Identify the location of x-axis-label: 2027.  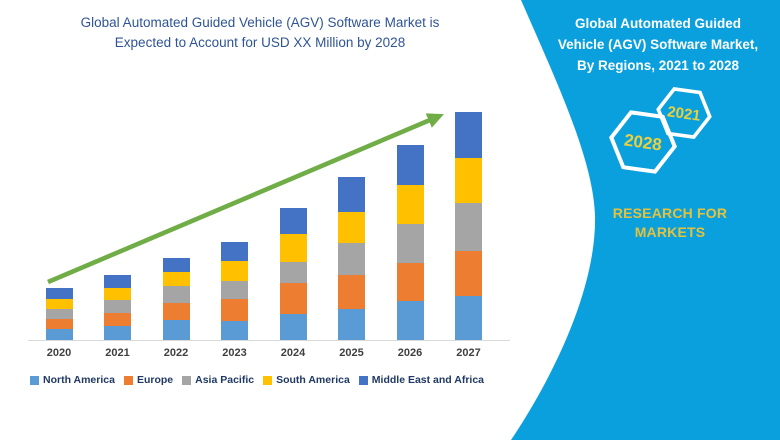
(468, 353).